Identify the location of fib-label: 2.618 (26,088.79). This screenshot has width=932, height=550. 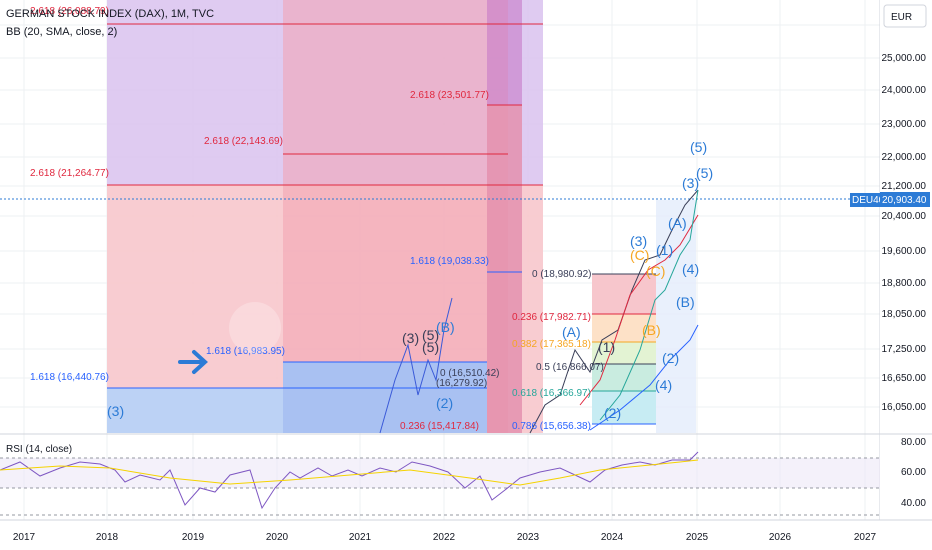
(69, 11).